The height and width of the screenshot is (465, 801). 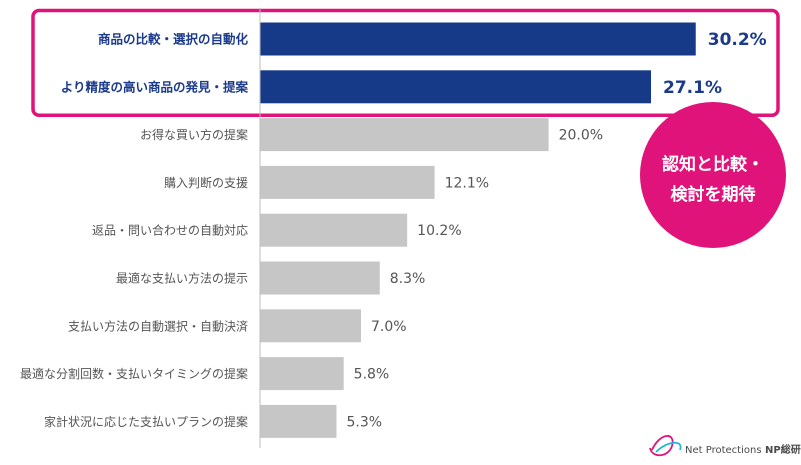 What do you see at coordinates (692, 88) in the screenshot?
I see `value-label-1: 27.1%` at bounding box center [692, 88].